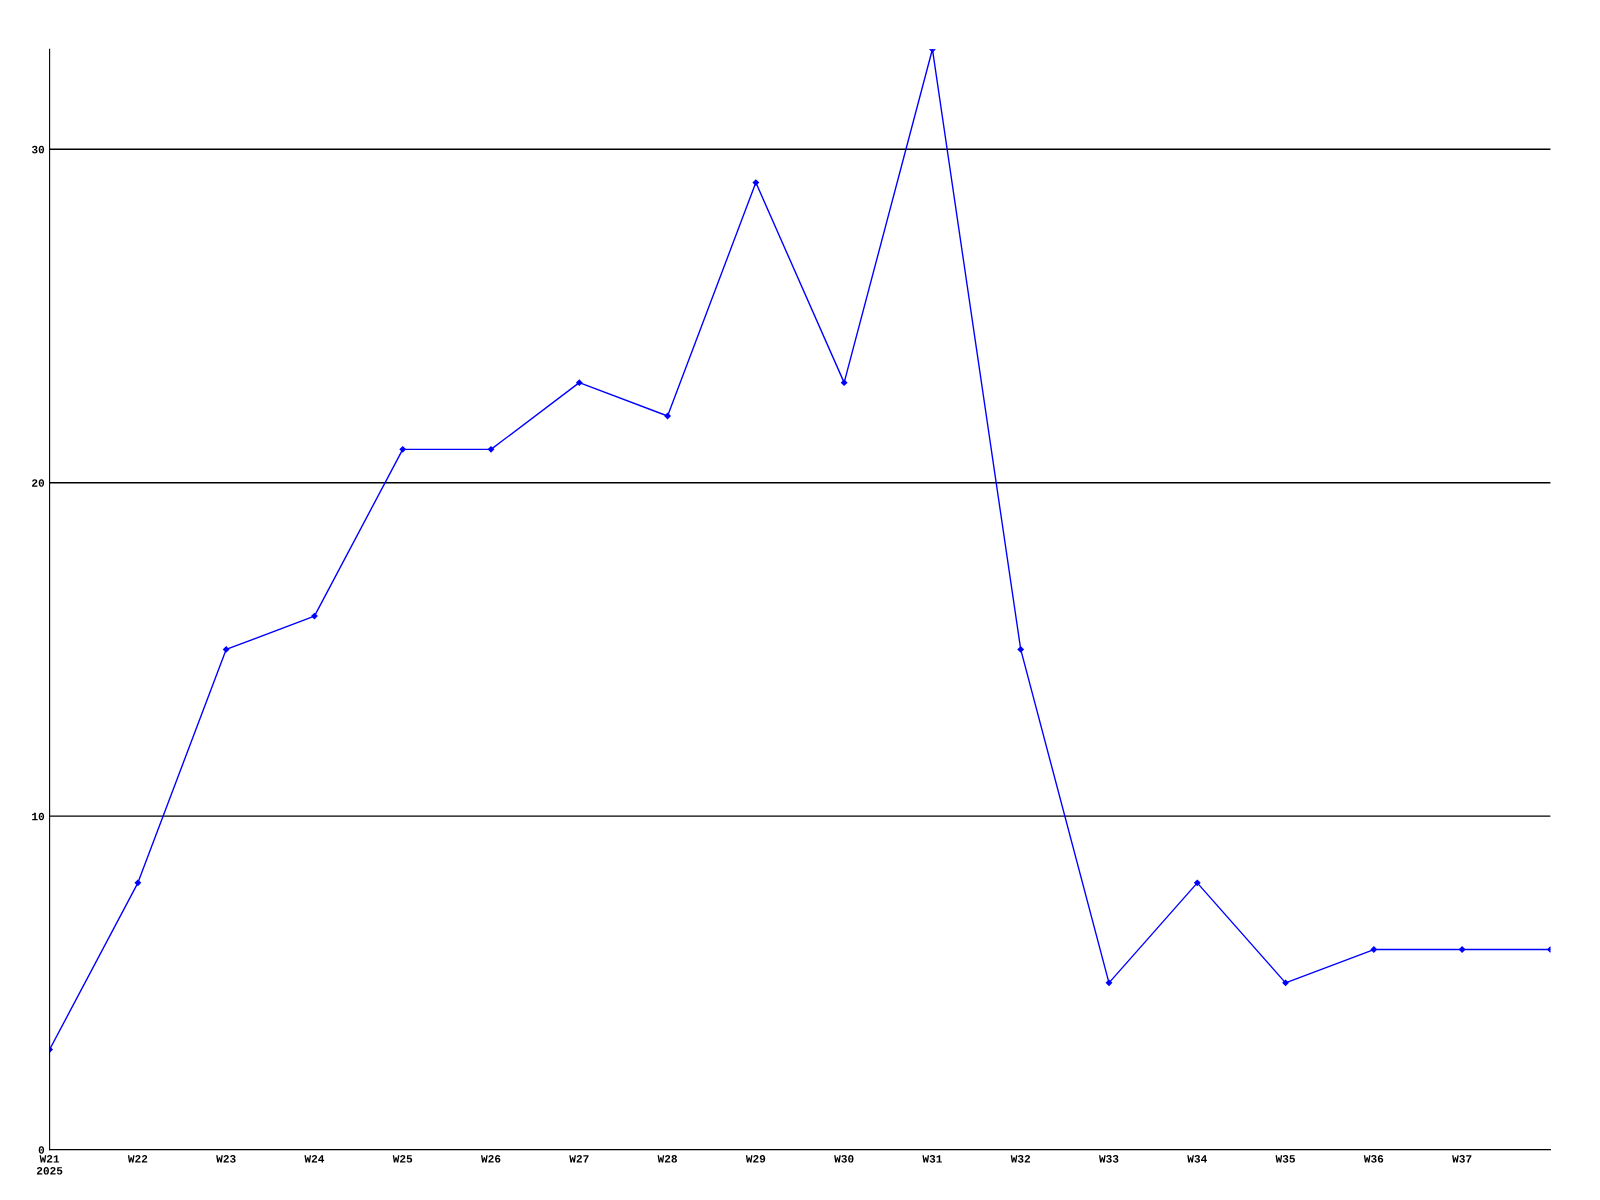 This screenshot has height=1200, width=1600. I want to click on x-tick-label: W27, so click(579, 1159).